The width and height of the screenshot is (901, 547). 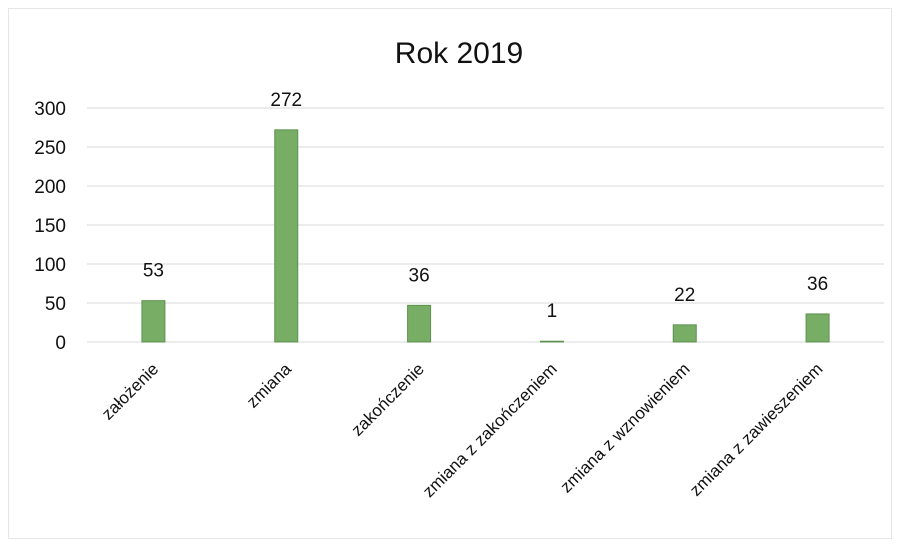 I want to click on data-label: 22, so click(x=684, y=295).